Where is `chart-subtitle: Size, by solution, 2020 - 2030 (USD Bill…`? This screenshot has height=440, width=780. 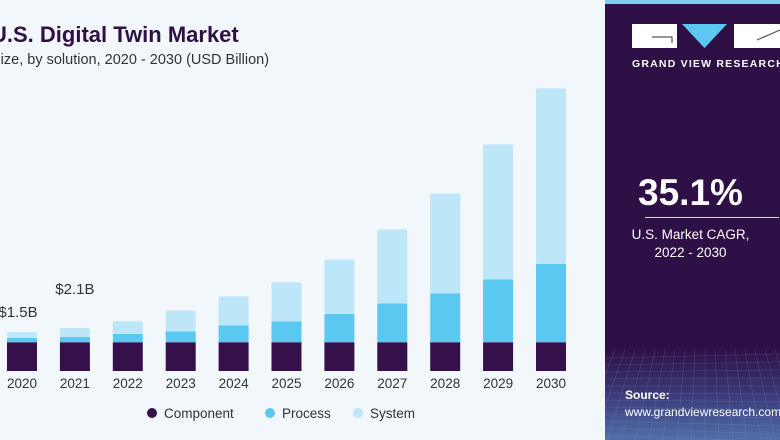 chart-subtitle: Size, by solution, 2020 - 2030 (USD Bill… is located at coordinates (135, 60).